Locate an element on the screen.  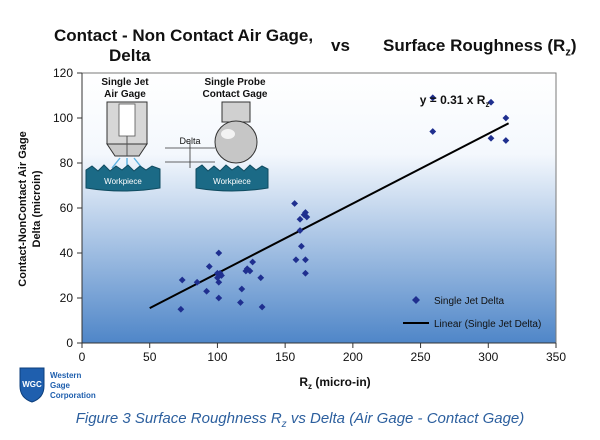
y-tick-label: 20 is located at coordinates (67, 298).